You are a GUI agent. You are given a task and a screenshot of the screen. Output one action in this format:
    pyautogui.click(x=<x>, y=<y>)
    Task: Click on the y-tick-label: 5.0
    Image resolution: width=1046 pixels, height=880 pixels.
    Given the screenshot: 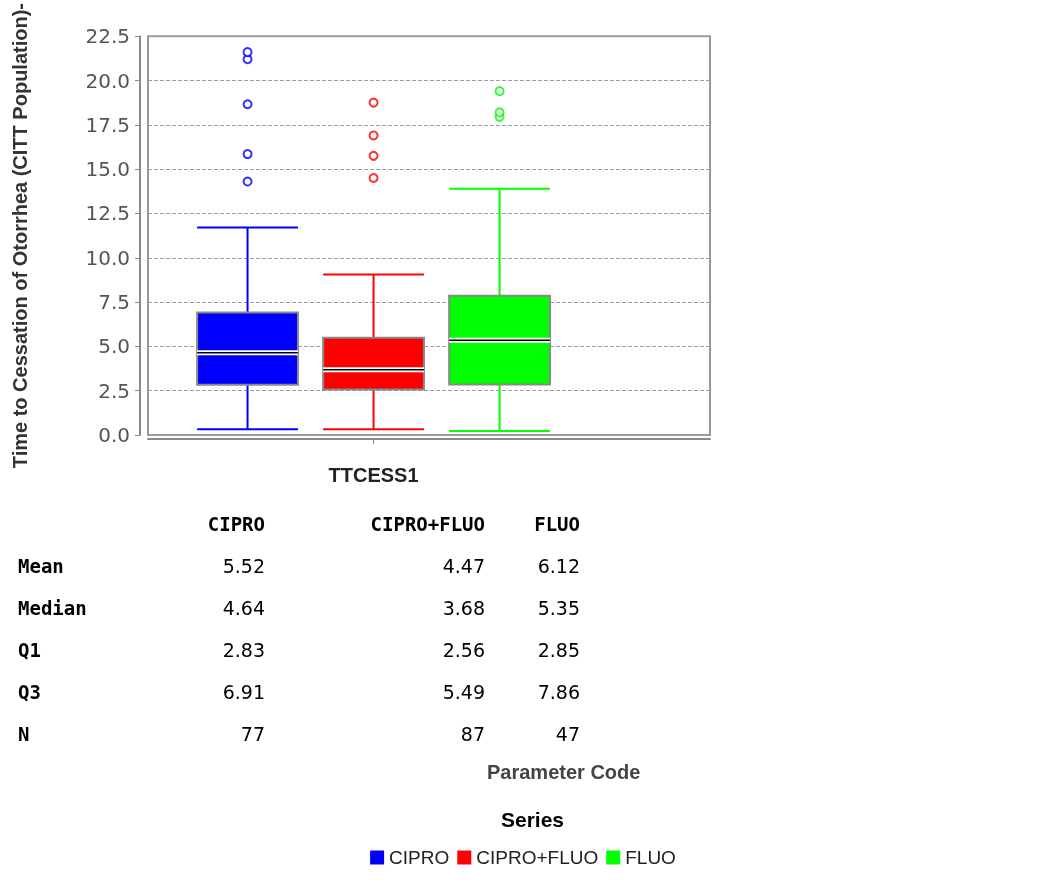 What is the action you would take?
    pyautogui.click(x=114, y=346)
    